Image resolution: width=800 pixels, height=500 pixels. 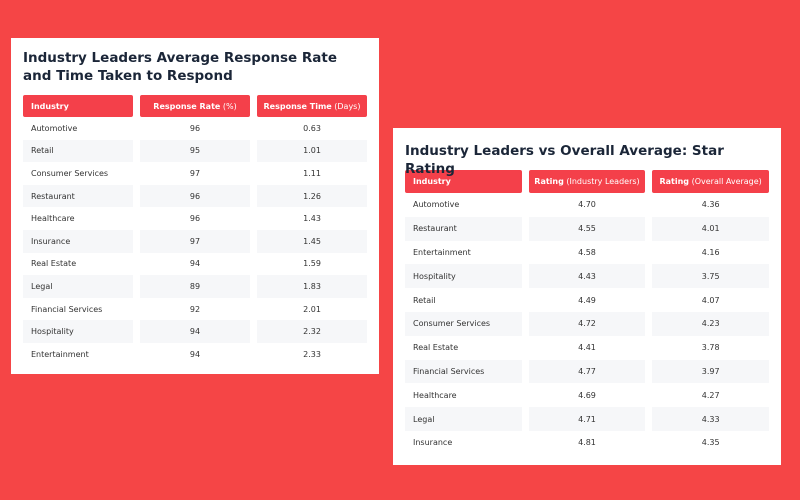 I want to click on column-header: Response Rate (%), so click(x=195, y=106).